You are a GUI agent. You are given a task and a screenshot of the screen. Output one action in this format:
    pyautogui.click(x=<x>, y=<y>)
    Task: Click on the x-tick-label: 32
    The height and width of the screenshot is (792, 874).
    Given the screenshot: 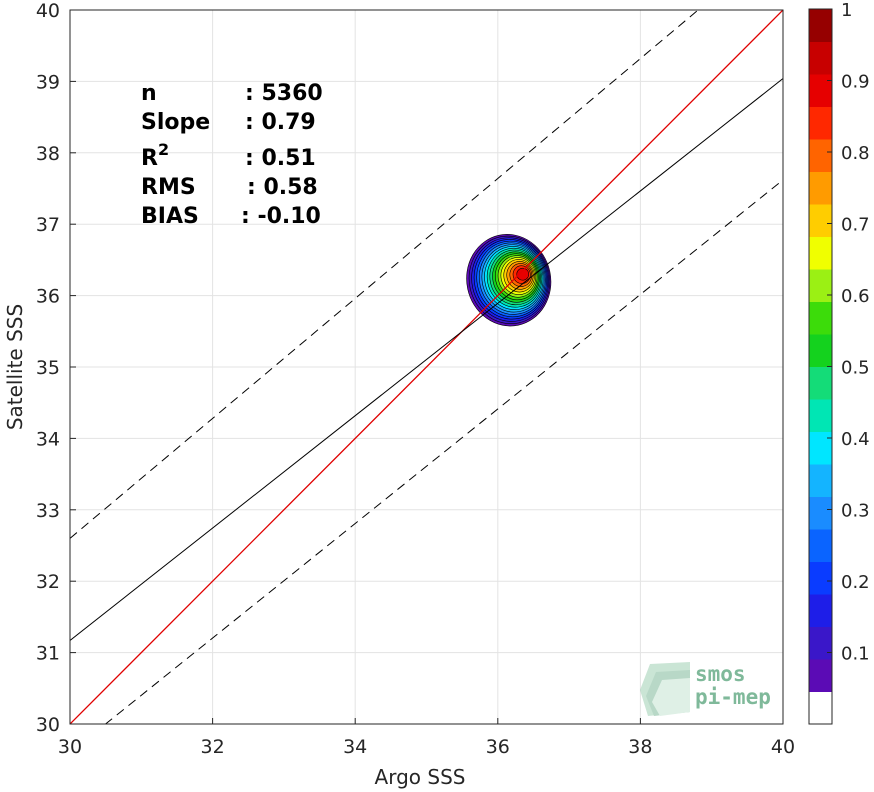 What is the action you would take?
    pyautogui.click(x=213, y=747)
    